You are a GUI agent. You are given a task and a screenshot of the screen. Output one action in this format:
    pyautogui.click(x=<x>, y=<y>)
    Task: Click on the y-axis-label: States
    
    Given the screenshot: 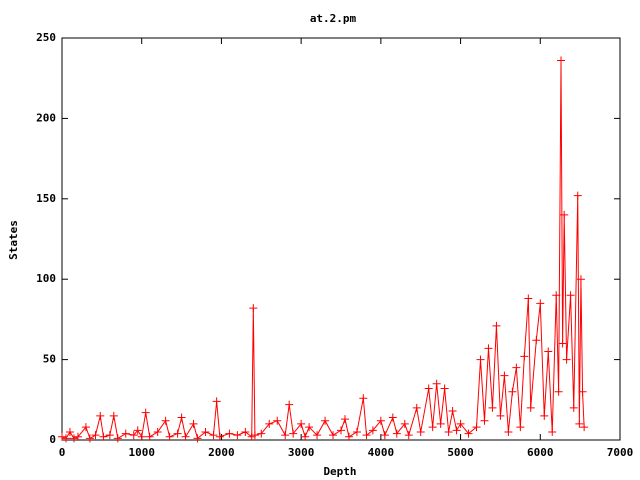 What is the action you would take?
    pyautogui.click(x=13, y=240)
    